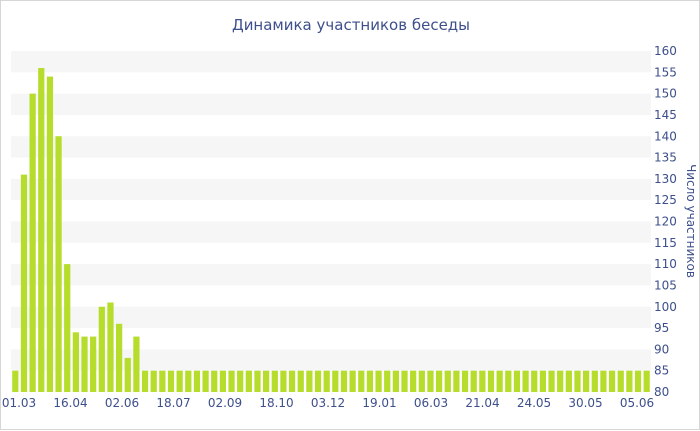 This screenshot has height=431, width=700. What do you see at coordinates (661, 371) in the screenshot?
I see `y-tick-label: 85` at bounding box center [661, 371].